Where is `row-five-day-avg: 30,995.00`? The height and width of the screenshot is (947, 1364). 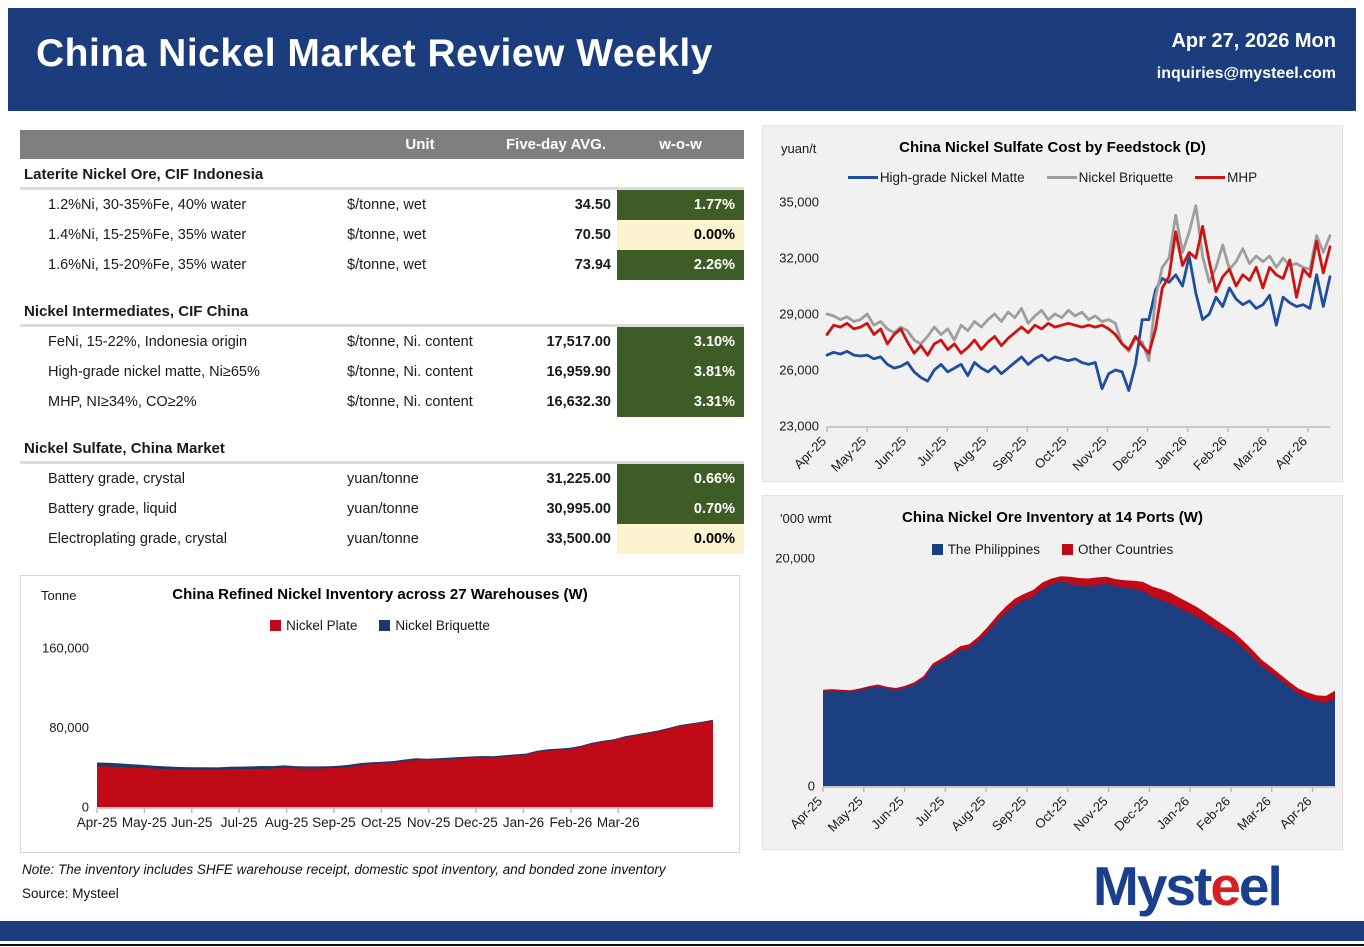 row-five-day-avg: 30,995.00 is located at coordinates (578, 509).